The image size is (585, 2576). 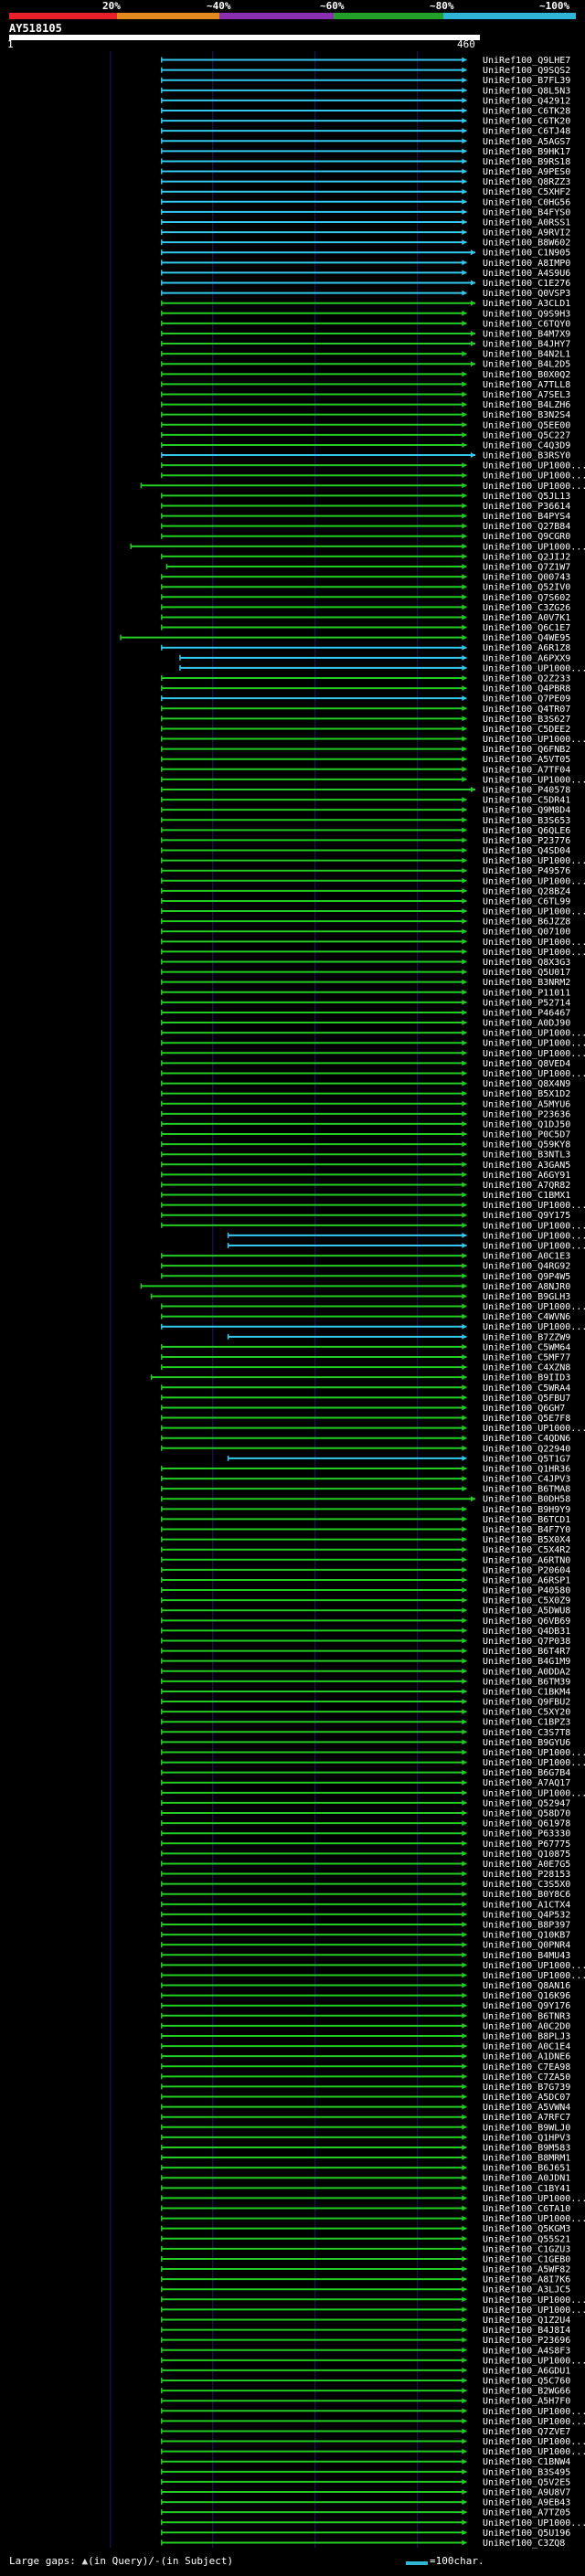 What do you see at coordinates (527, 679) in the screenshot?
I see `hit-label: UniRef100_Q2Z233` at bounding box center [527, 679].